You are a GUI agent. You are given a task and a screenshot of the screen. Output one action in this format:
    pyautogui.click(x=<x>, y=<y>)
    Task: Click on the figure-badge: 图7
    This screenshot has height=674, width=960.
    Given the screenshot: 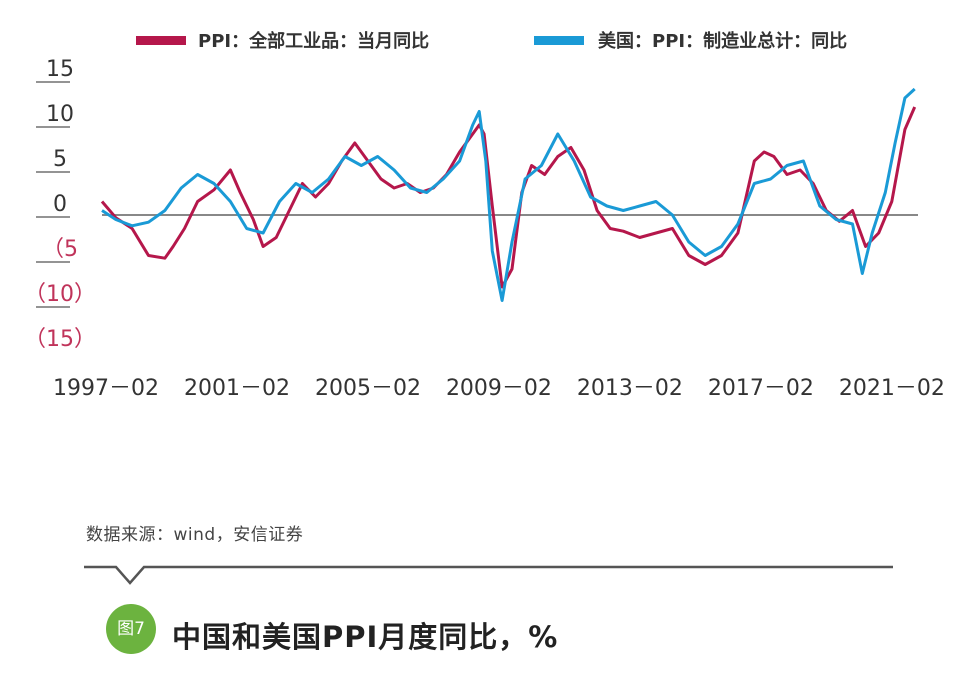 What is the action you would take?
    pyautogui.click(x=131, y=629)
    